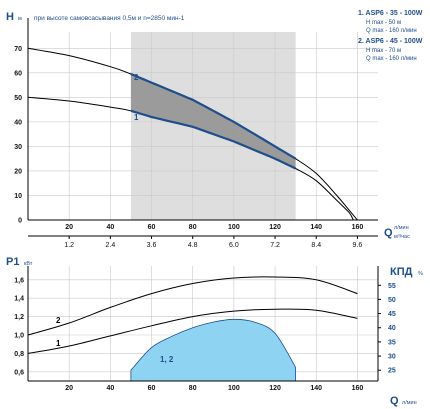 The width and height of the screenshot is (430, 409). What do you see at coordinates (18, 135) in the screenshot?
I see `top-y-ticks: 0 10 20 30 40 50 60 70` at bounding box center [18, 135].